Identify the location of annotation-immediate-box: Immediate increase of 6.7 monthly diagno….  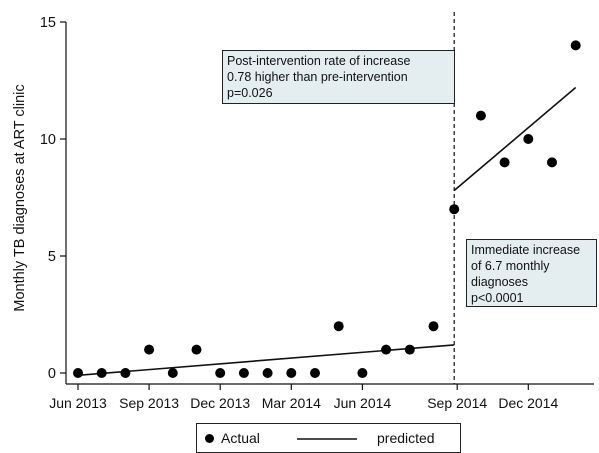
(531, 273).